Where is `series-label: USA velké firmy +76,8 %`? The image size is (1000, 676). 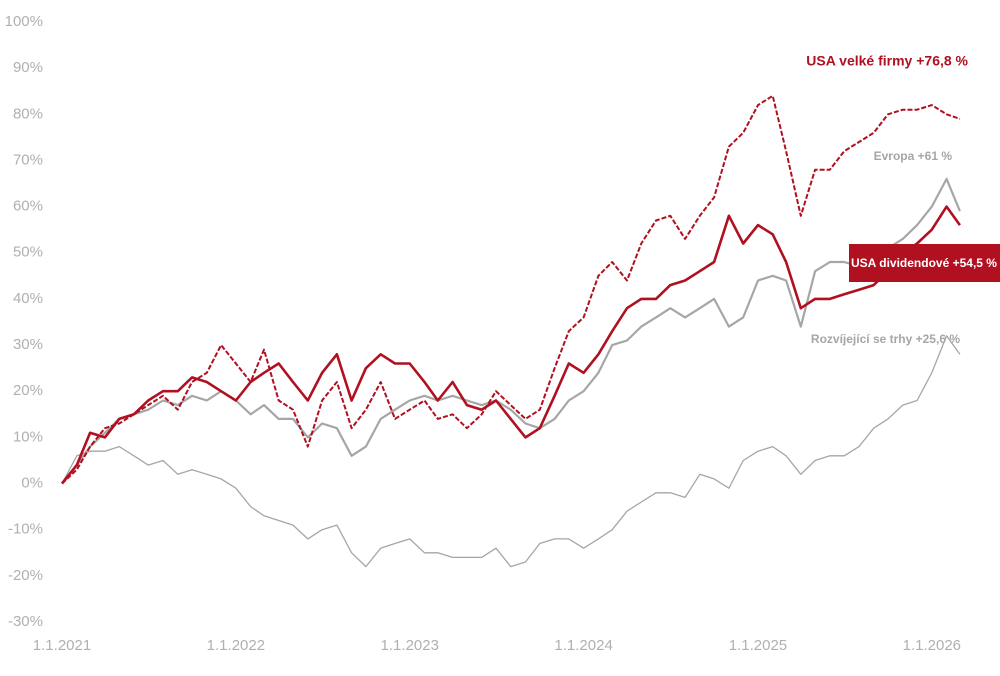
series-label: USA velké firmy +76,8 % is located at coordinates (887, 61).